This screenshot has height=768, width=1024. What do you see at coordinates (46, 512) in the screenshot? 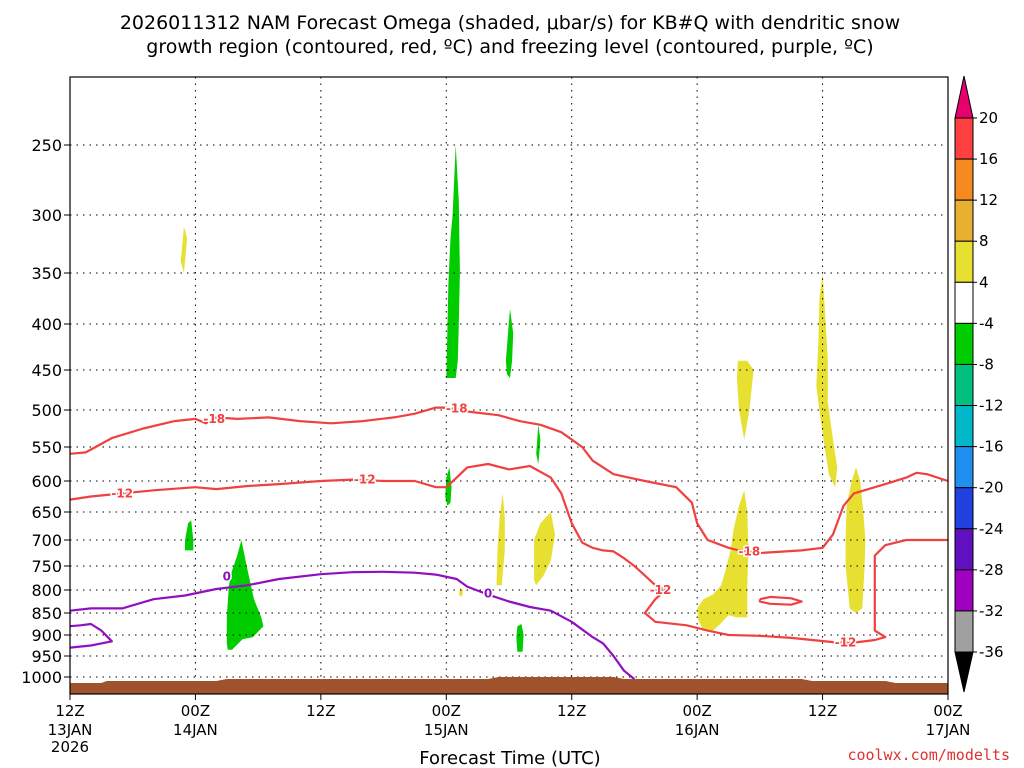
I see `y-tick-label-650: 650` at bounding box center [46, 512].